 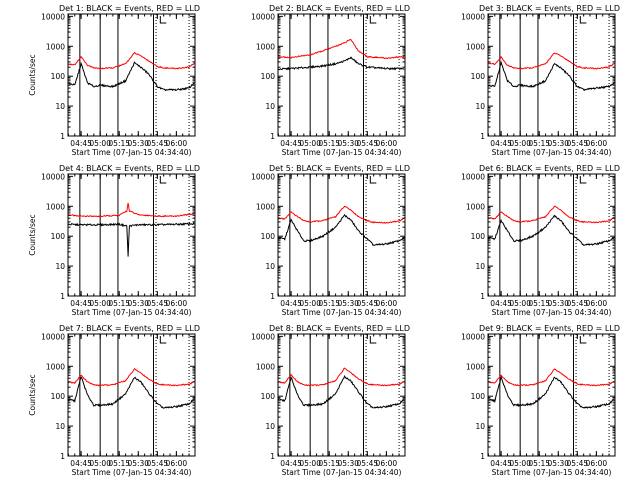 I want to click on chart-title: Det 8: BLACK = Events, RED = LLD, so click(x=339, y=328).